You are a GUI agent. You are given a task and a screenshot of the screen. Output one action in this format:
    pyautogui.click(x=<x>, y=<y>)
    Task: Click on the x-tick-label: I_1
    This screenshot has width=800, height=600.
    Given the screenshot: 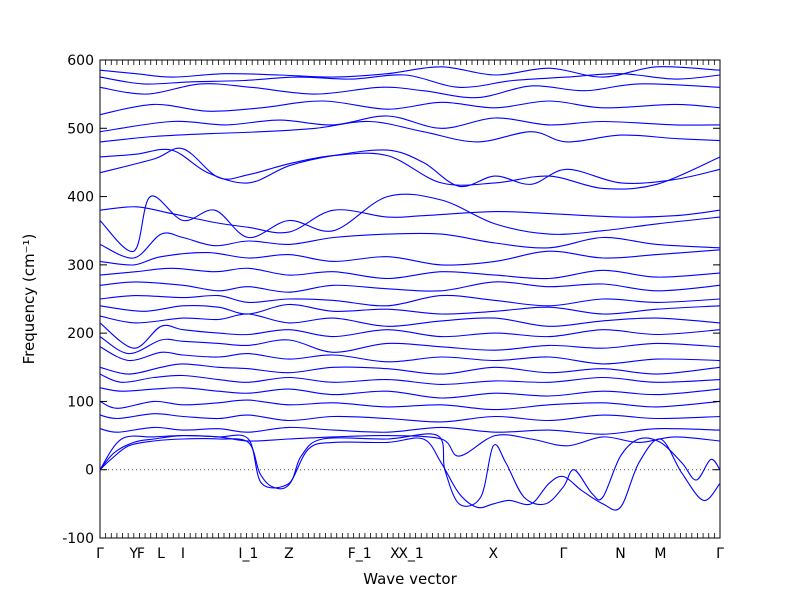 What is the action you would take?
    pyautogui.click(x=248, y=554)
    